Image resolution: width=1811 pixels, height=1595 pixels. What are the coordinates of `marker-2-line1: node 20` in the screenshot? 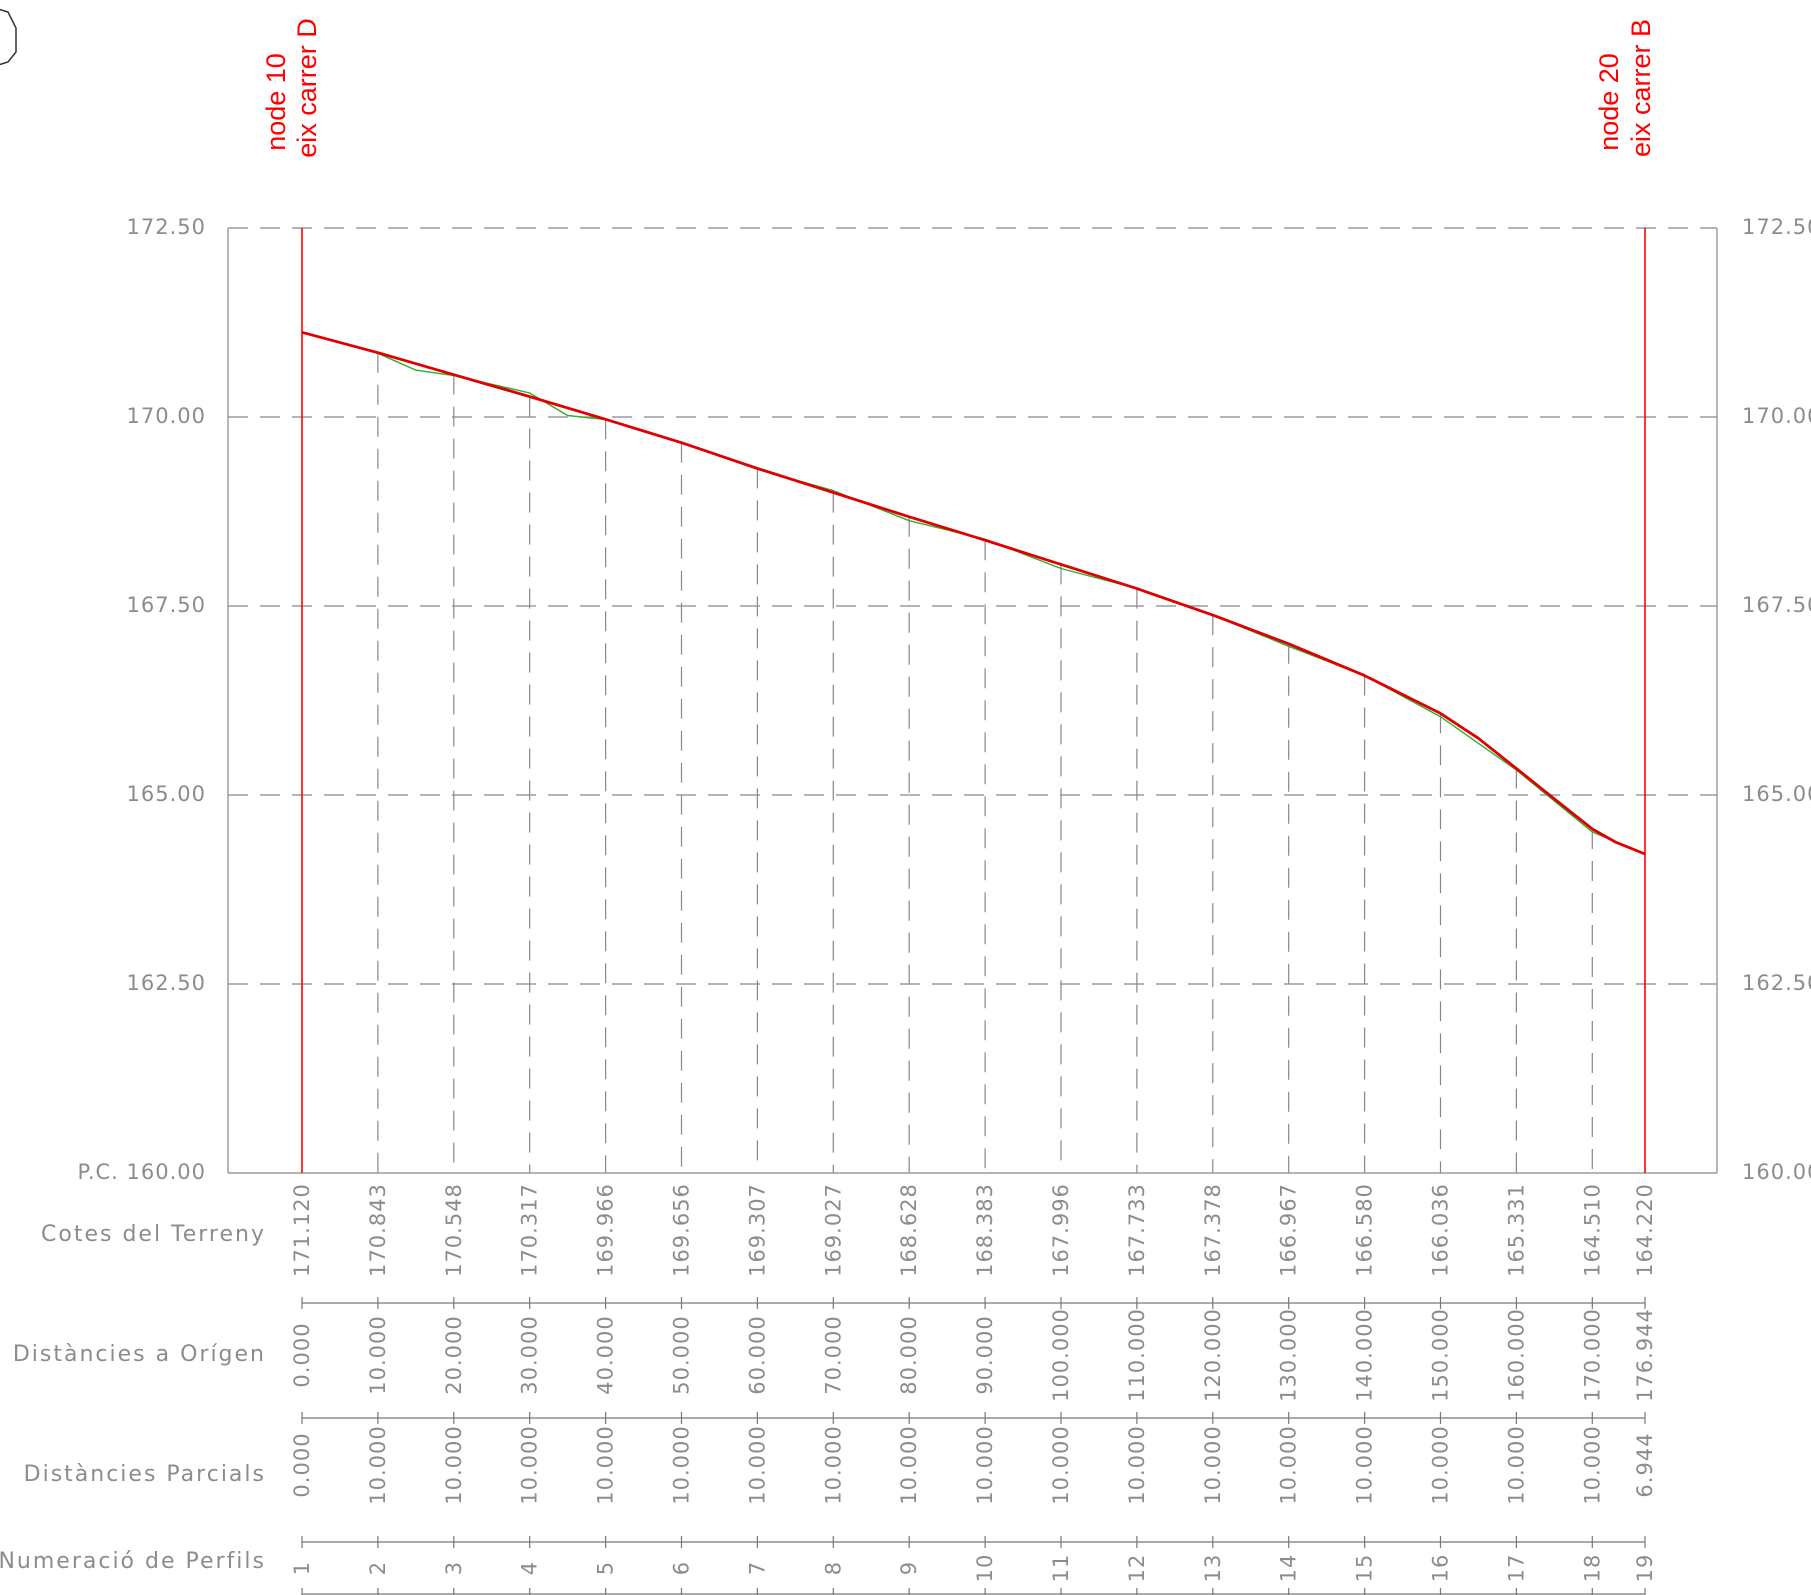 It's located at (1609, 102).